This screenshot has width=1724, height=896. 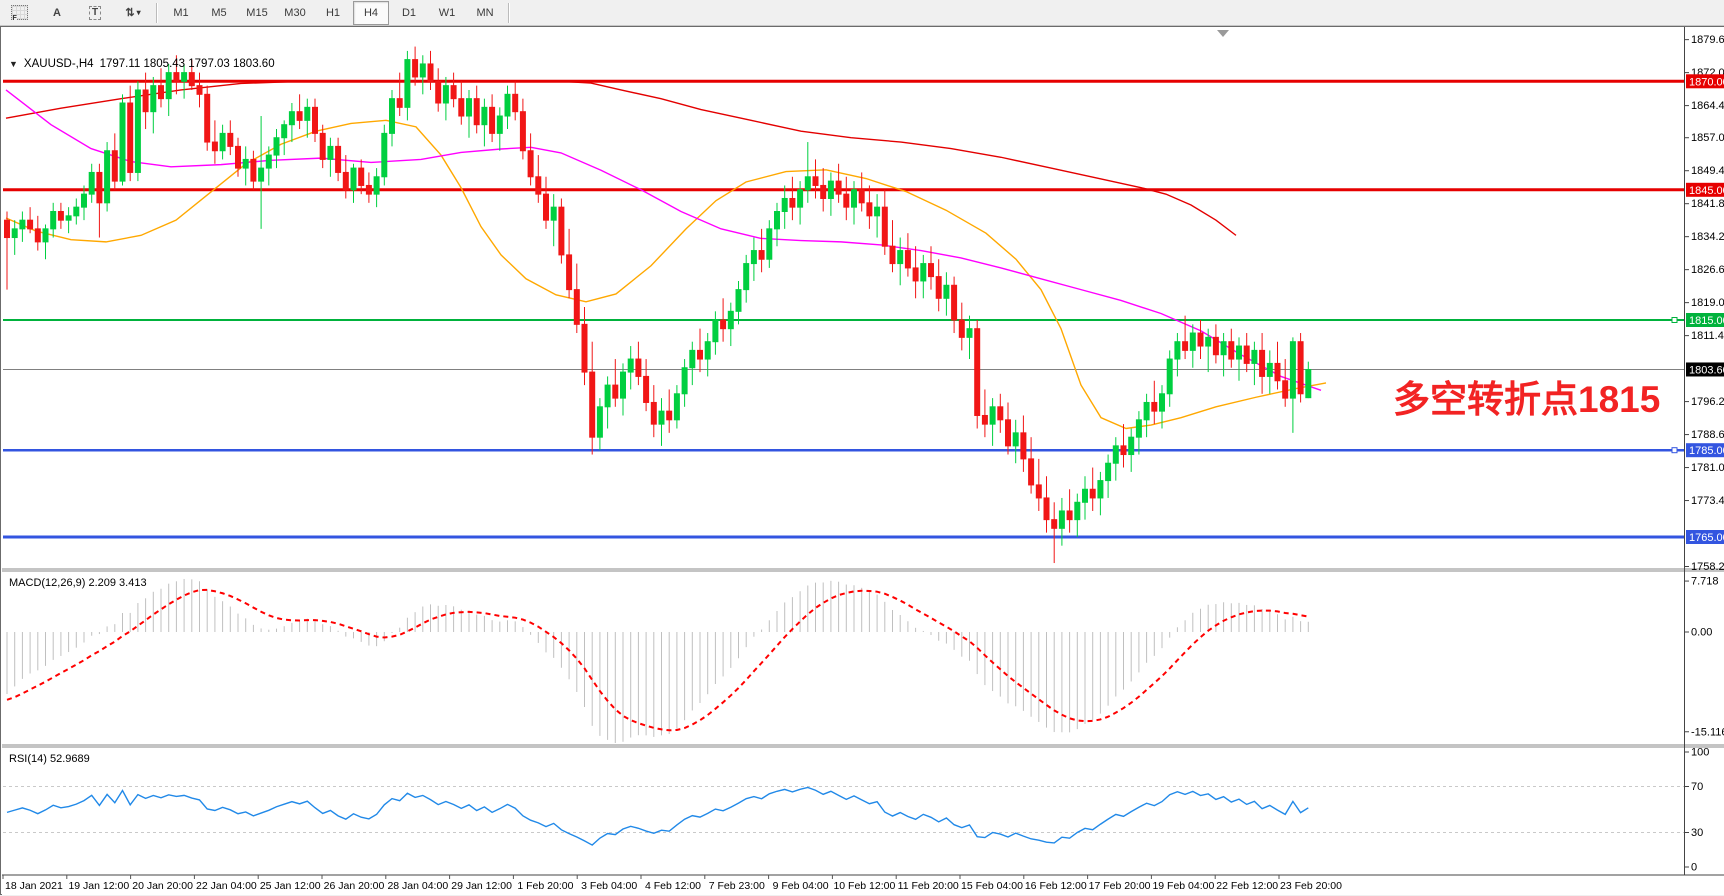 What do you see at coordinates (13, 64) in the screenshot?
I see `symbol-dropdown-icon: ▼` at bounding box center [13, 64].